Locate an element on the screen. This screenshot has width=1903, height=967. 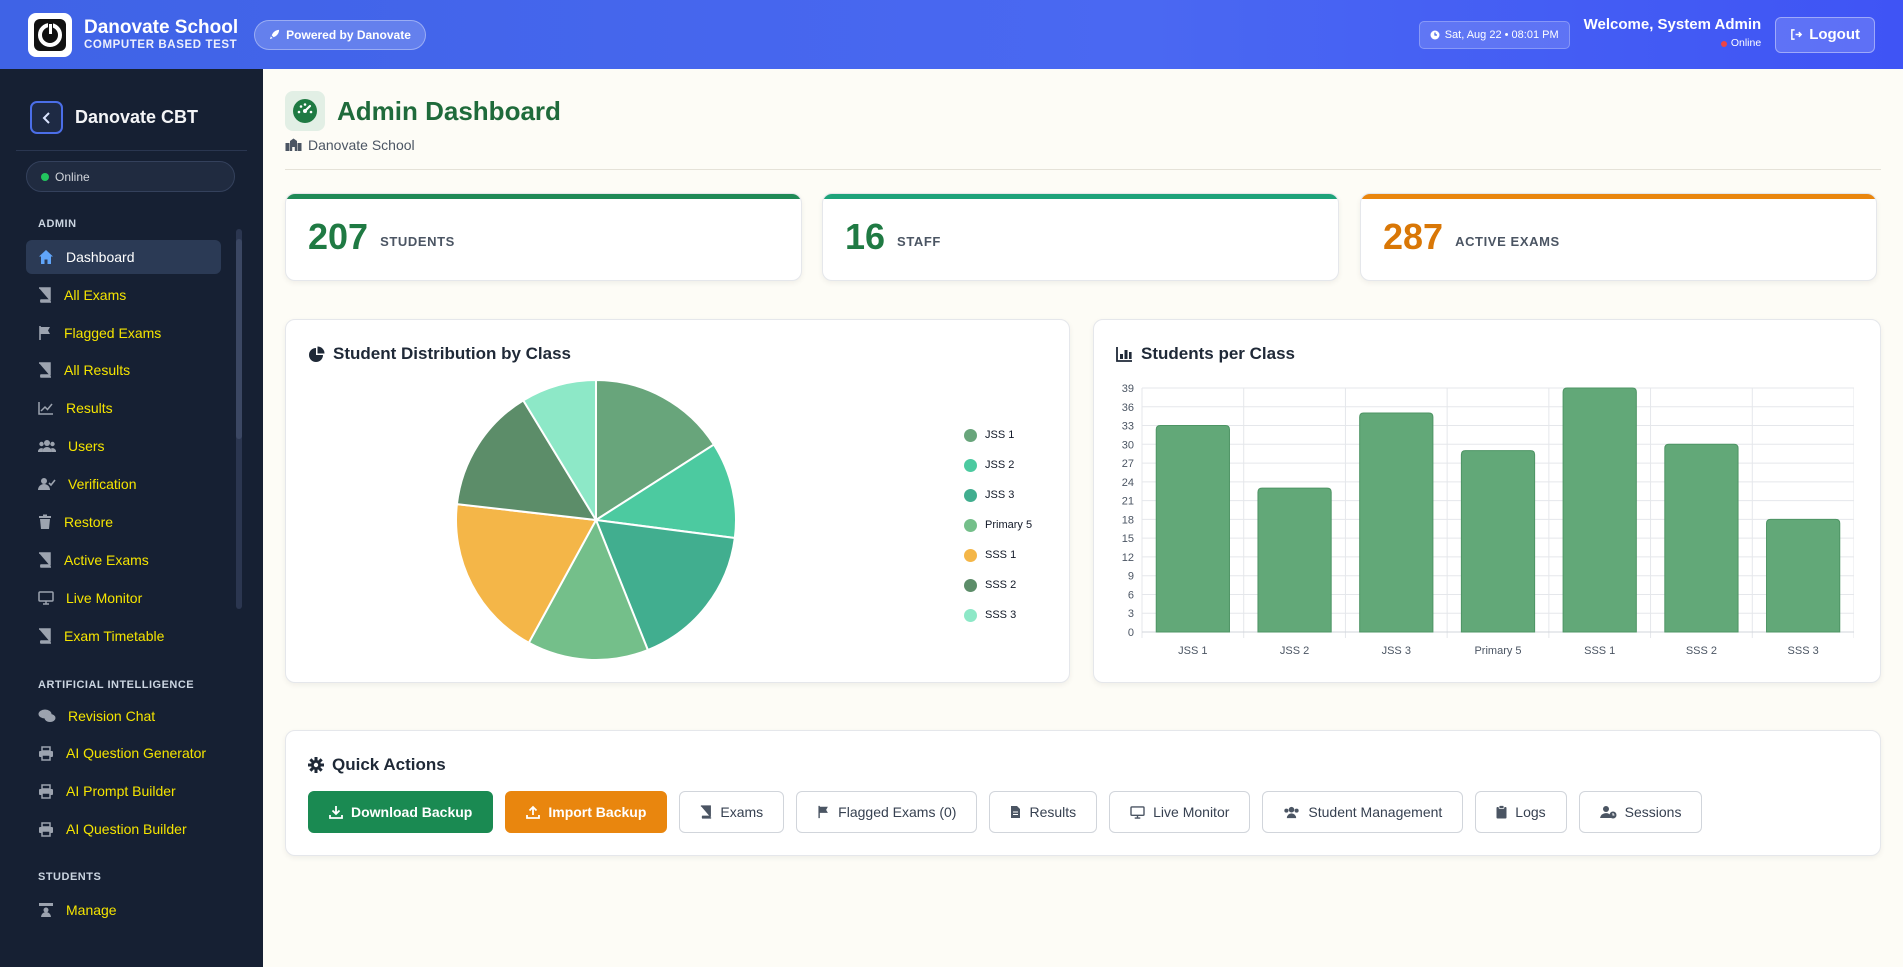
sidebar-item-revision-chat: Revision Chat is located at coordinates (123, 716).